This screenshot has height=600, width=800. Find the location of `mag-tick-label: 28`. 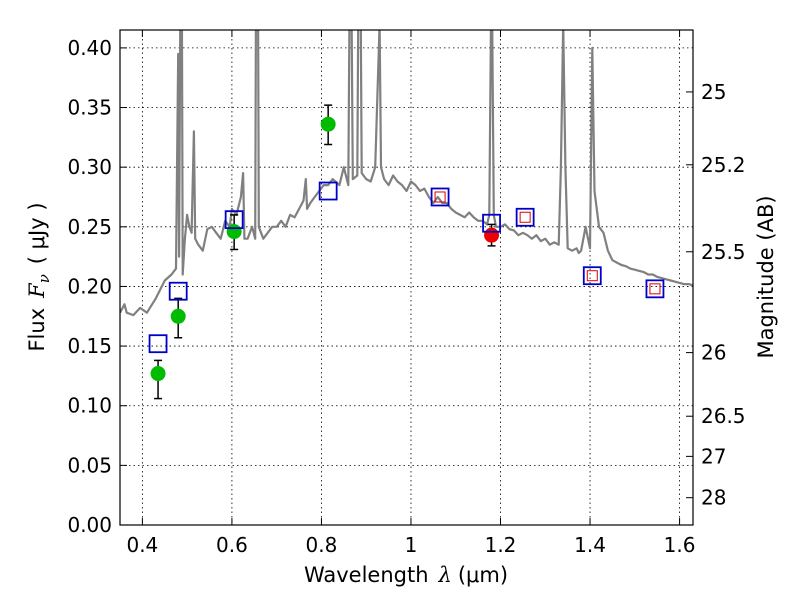

mag-tick-label: 28 is located at coordinates (713, 498).